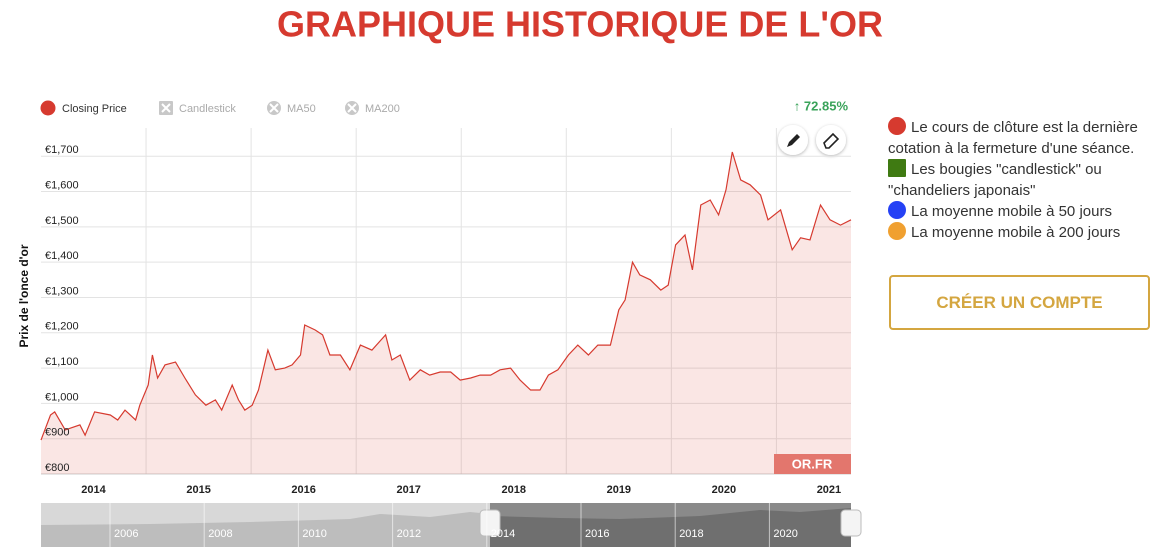 This screenshot has width=1160, height=547. Describe the element at coordinates (94, 109) in the screenshot. I see `legend-label: Closing Price` at that location.